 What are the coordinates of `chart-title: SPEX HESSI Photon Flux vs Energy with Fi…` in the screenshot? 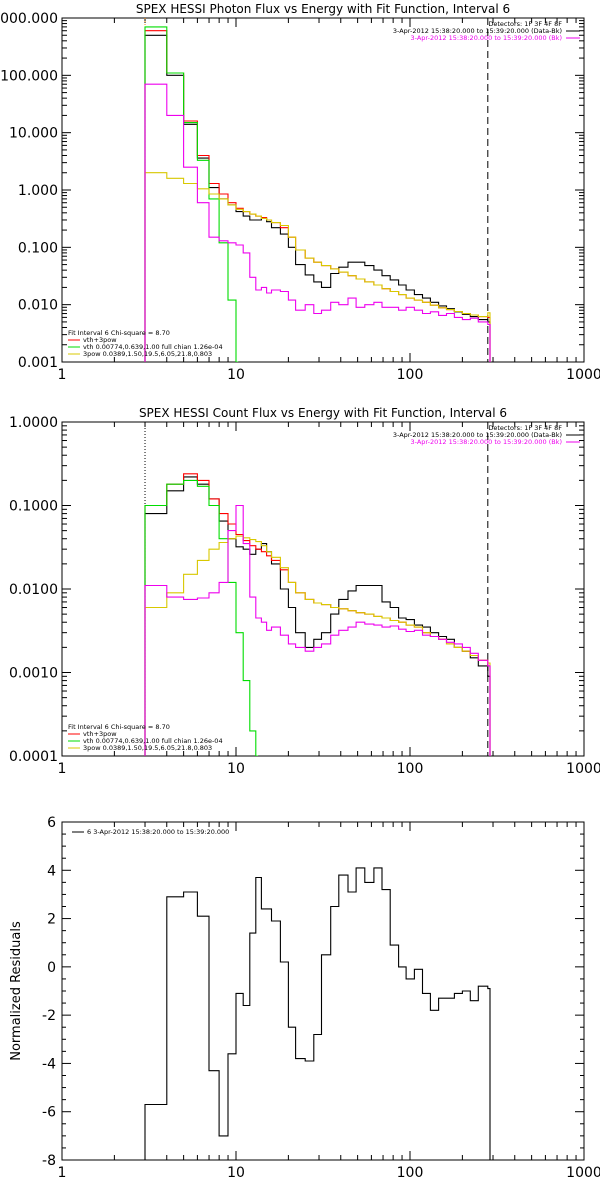 It's located at (323, 9).